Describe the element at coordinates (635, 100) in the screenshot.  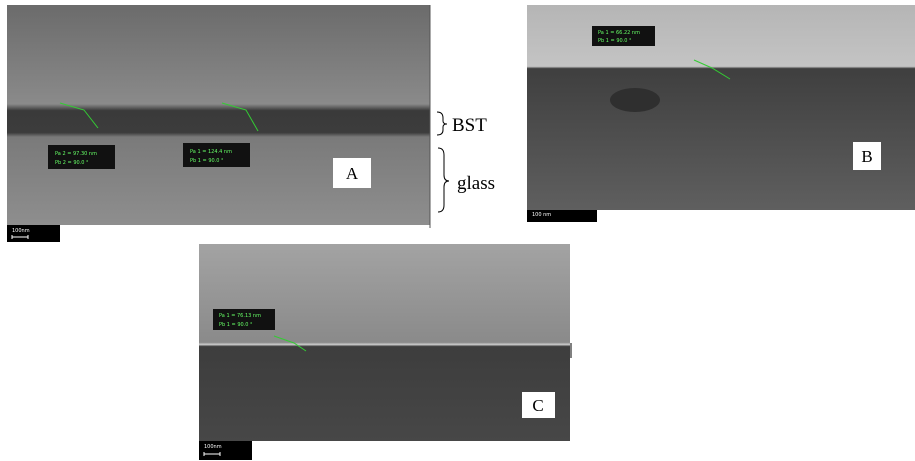
I see `texture` at that location.